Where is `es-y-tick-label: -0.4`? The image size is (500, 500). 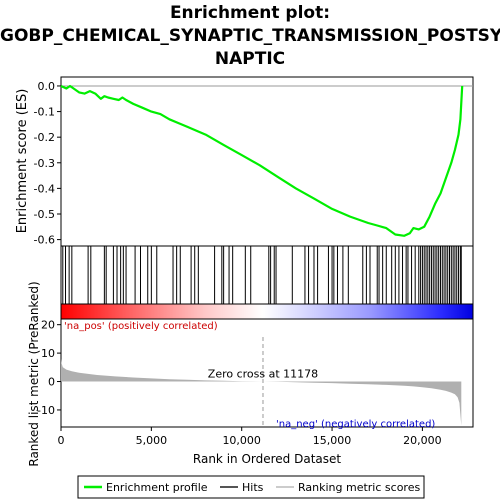 es-y-tick-label: -0.4 is located at coordinates (44, 188).